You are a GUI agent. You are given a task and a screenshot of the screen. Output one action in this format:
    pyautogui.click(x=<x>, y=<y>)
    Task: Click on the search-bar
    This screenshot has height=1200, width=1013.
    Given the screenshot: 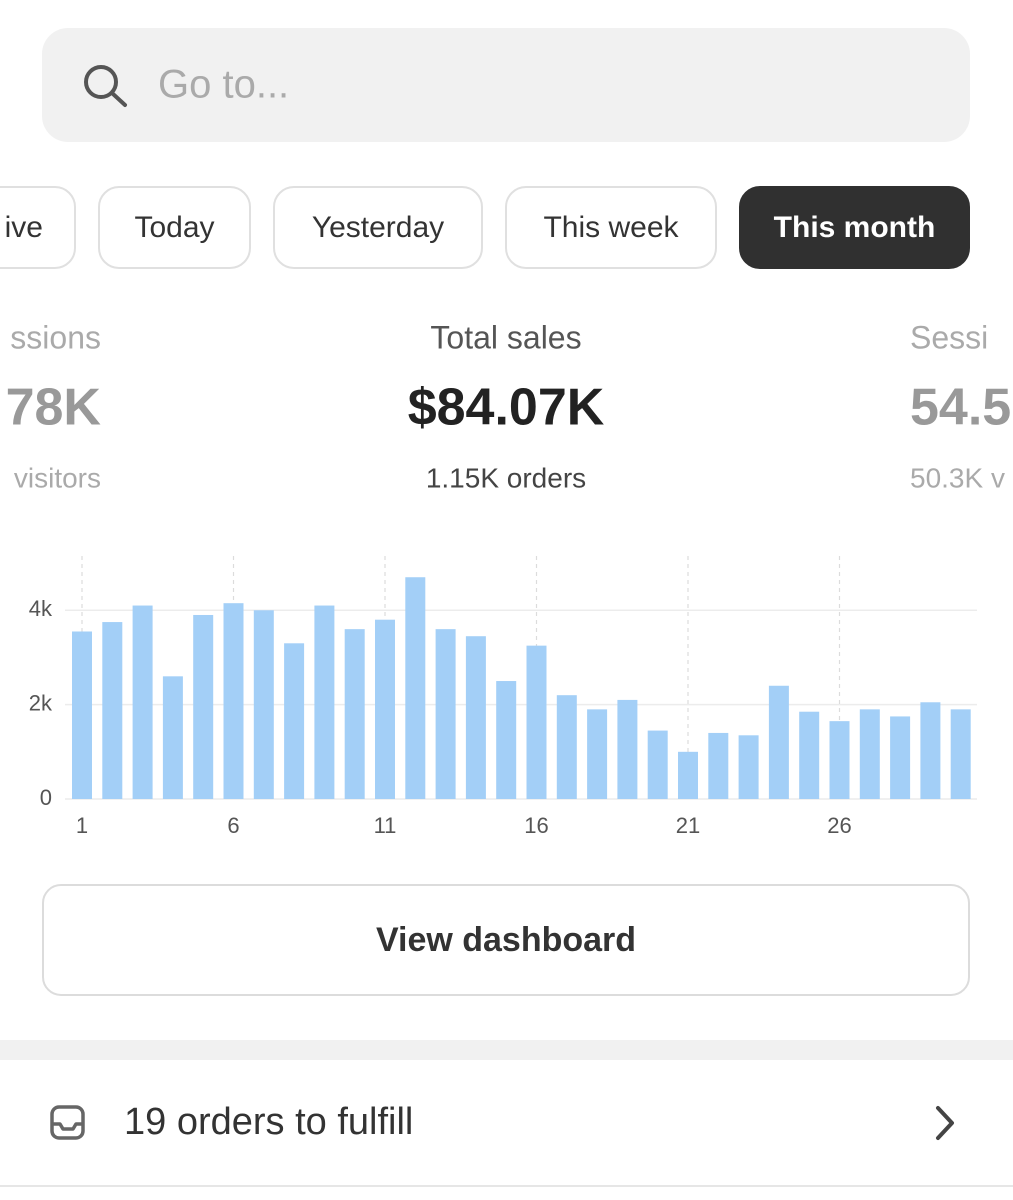 What is the action you would take?
    pyautogui.click(x=506, y=85)
    